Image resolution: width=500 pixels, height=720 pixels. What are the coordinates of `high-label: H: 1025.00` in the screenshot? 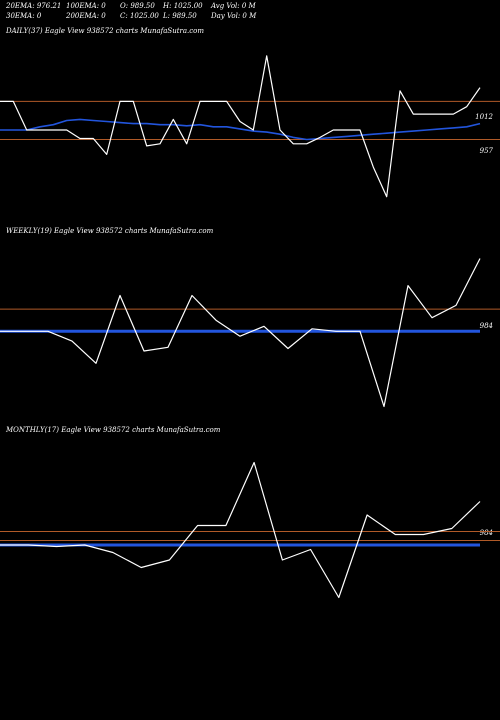 It's located at (183, 6).